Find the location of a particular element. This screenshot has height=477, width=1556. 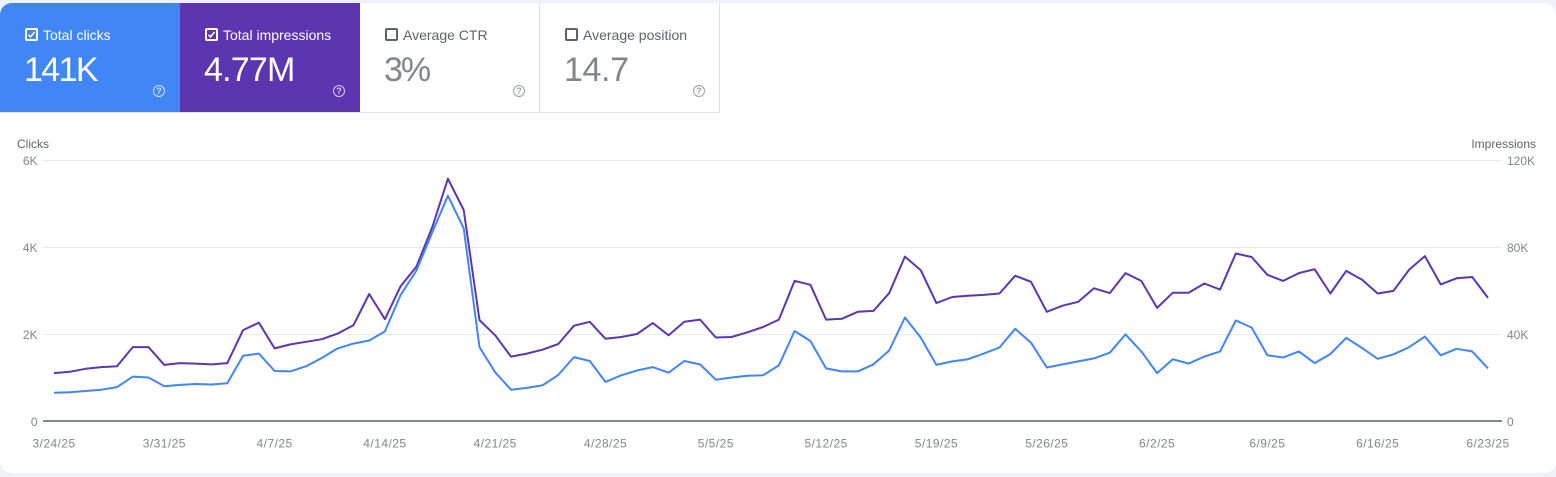

svg-text: 4/14/25 is located at coordinates (384, 444).